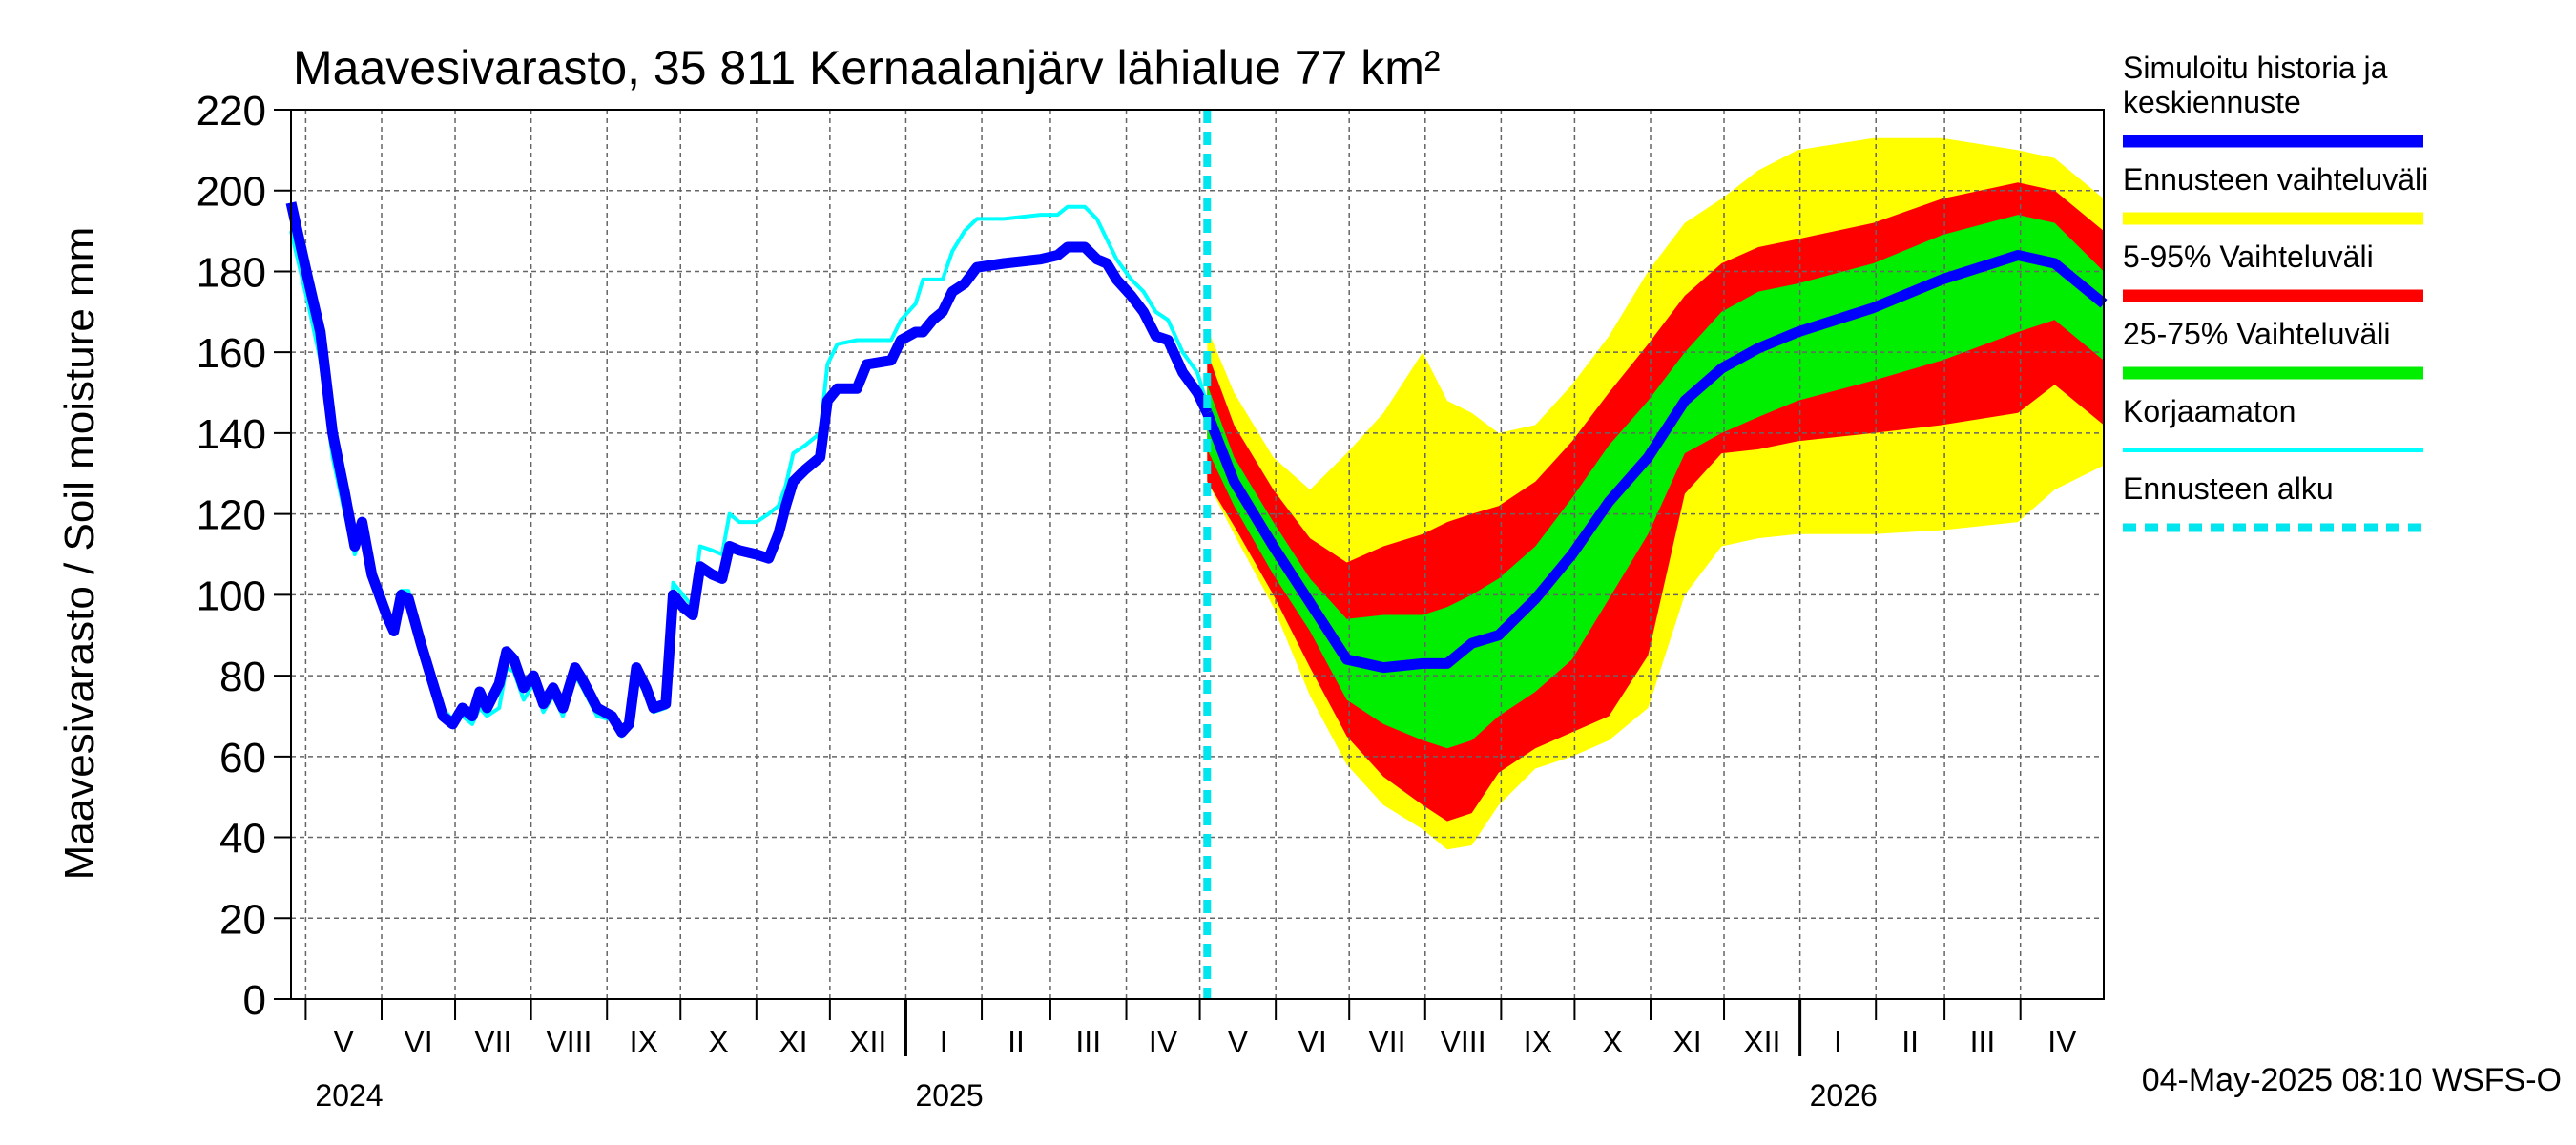 Image resolution: width=2576 pixels, height=1145 pixels. What do you see at coordinates (1844, 1095) in the screenshot?
I see `year-label: 2026` at bounding box center [1844, 1095].